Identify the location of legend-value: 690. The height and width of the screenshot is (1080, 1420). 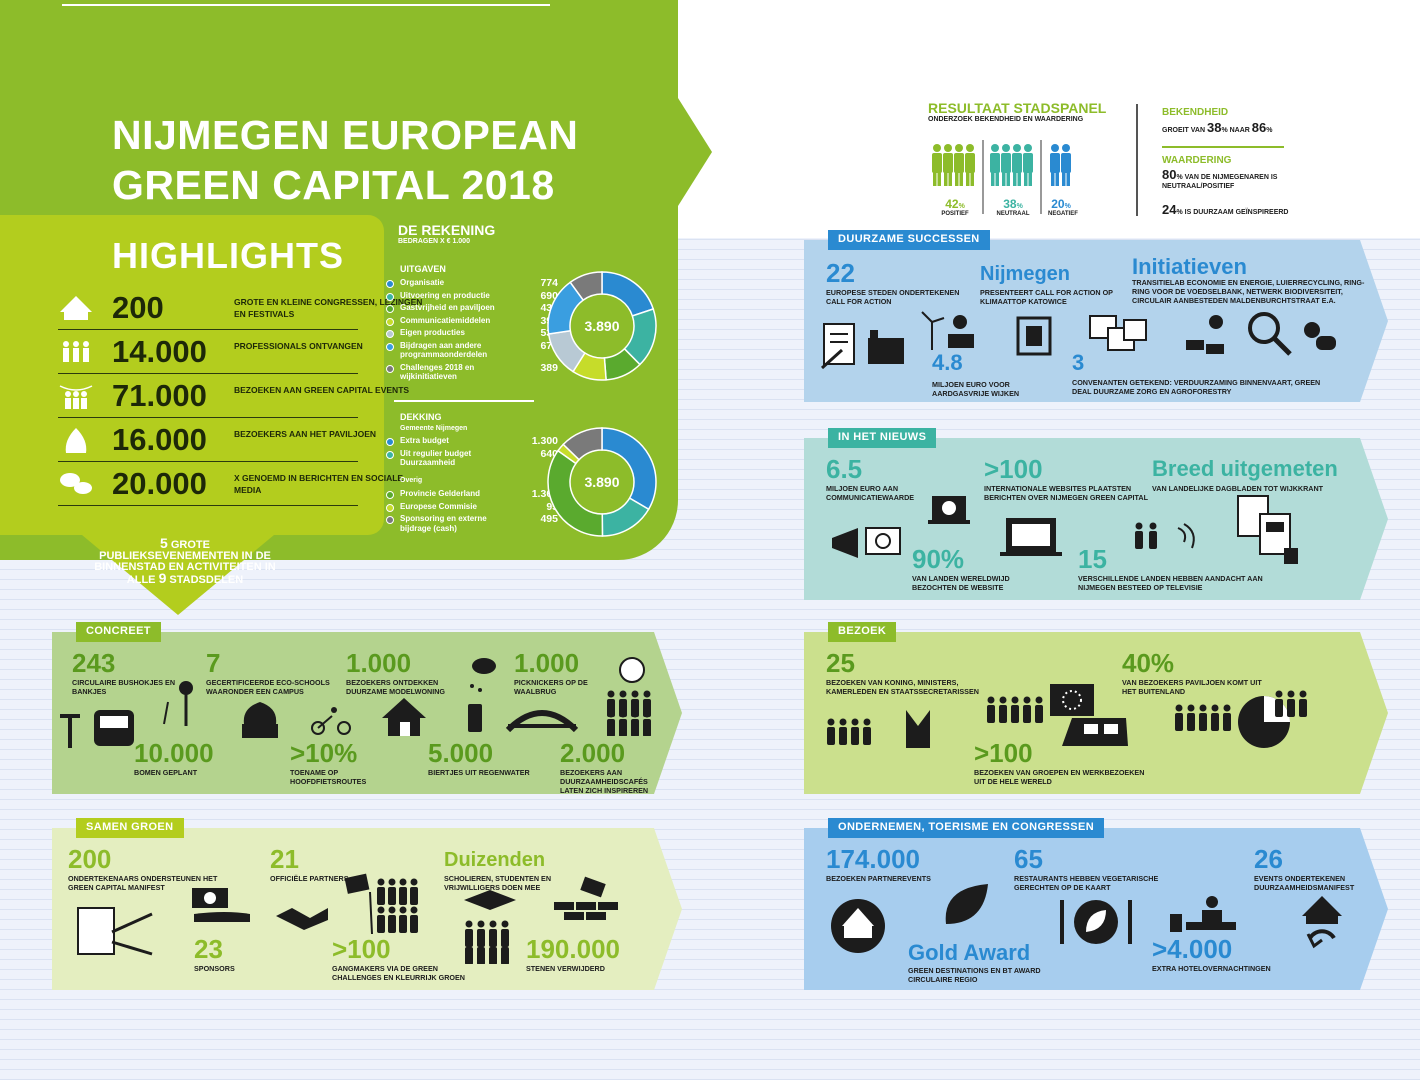
(549, 295).